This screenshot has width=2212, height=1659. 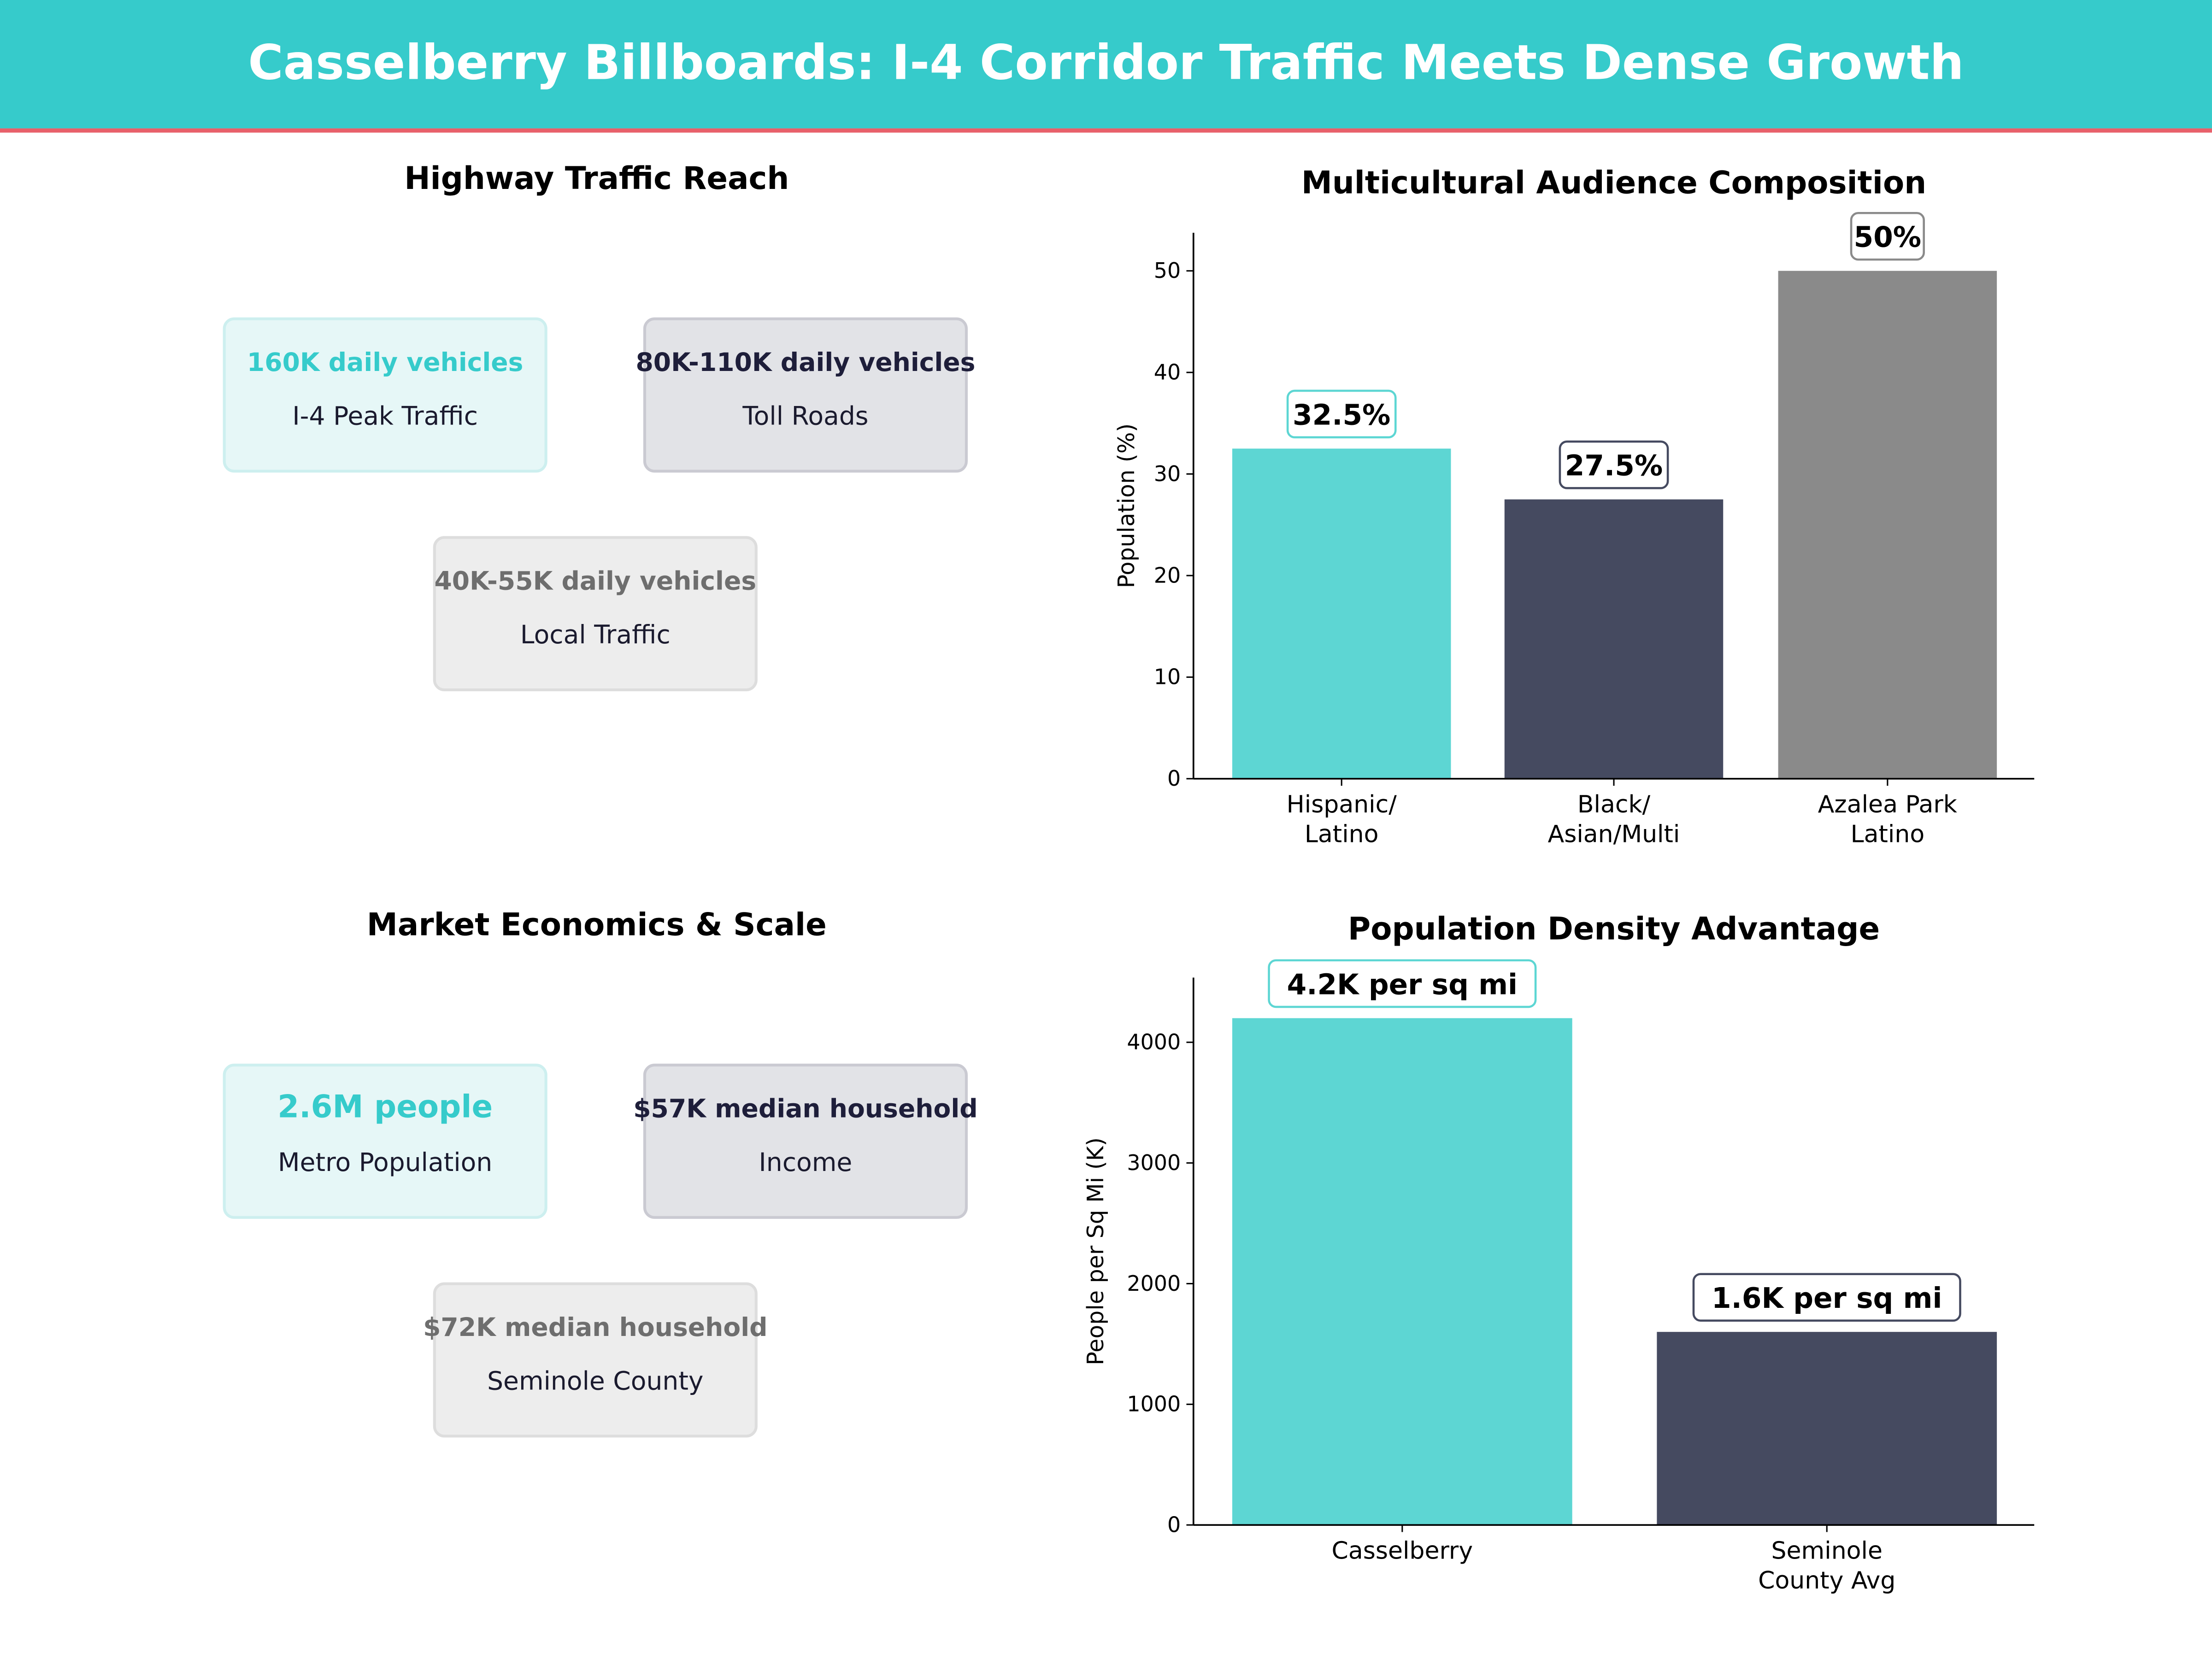 I want to click on x-tick-label: Hispanic/, so click(x=1342, y=804).